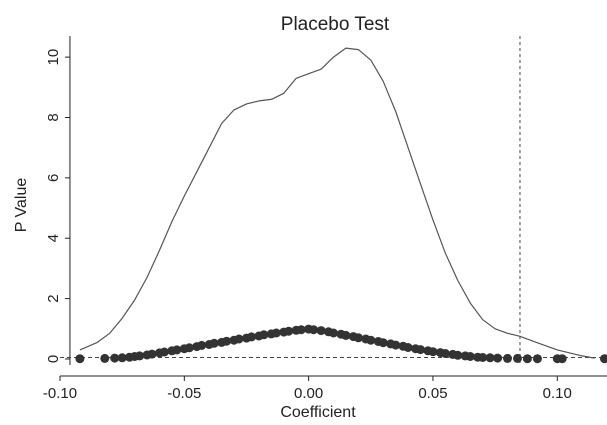 The width and height of the screenshot is (607, 425). Describe the element at coordinates (60, 393) in the screenshot. I see `x-tick-label: -0.10` at that location.